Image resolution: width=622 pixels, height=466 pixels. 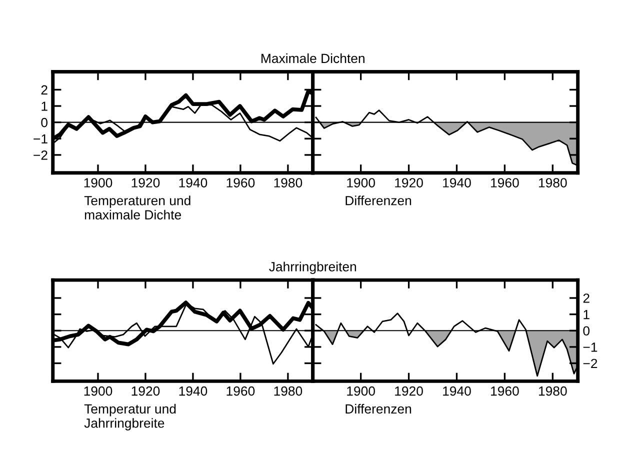 I want to click on y2-tick-label: 0, so click(x=586, y=331).